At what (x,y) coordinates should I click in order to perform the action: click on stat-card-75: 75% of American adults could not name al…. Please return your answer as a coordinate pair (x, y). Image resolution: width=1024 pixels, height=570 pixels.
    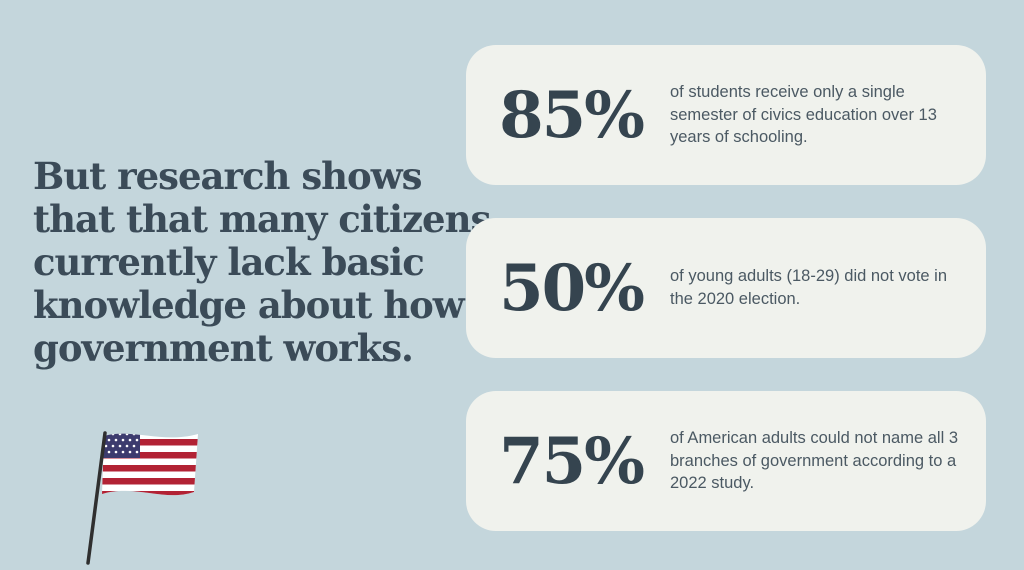
    Looking at the image, I should click on (726, 461).